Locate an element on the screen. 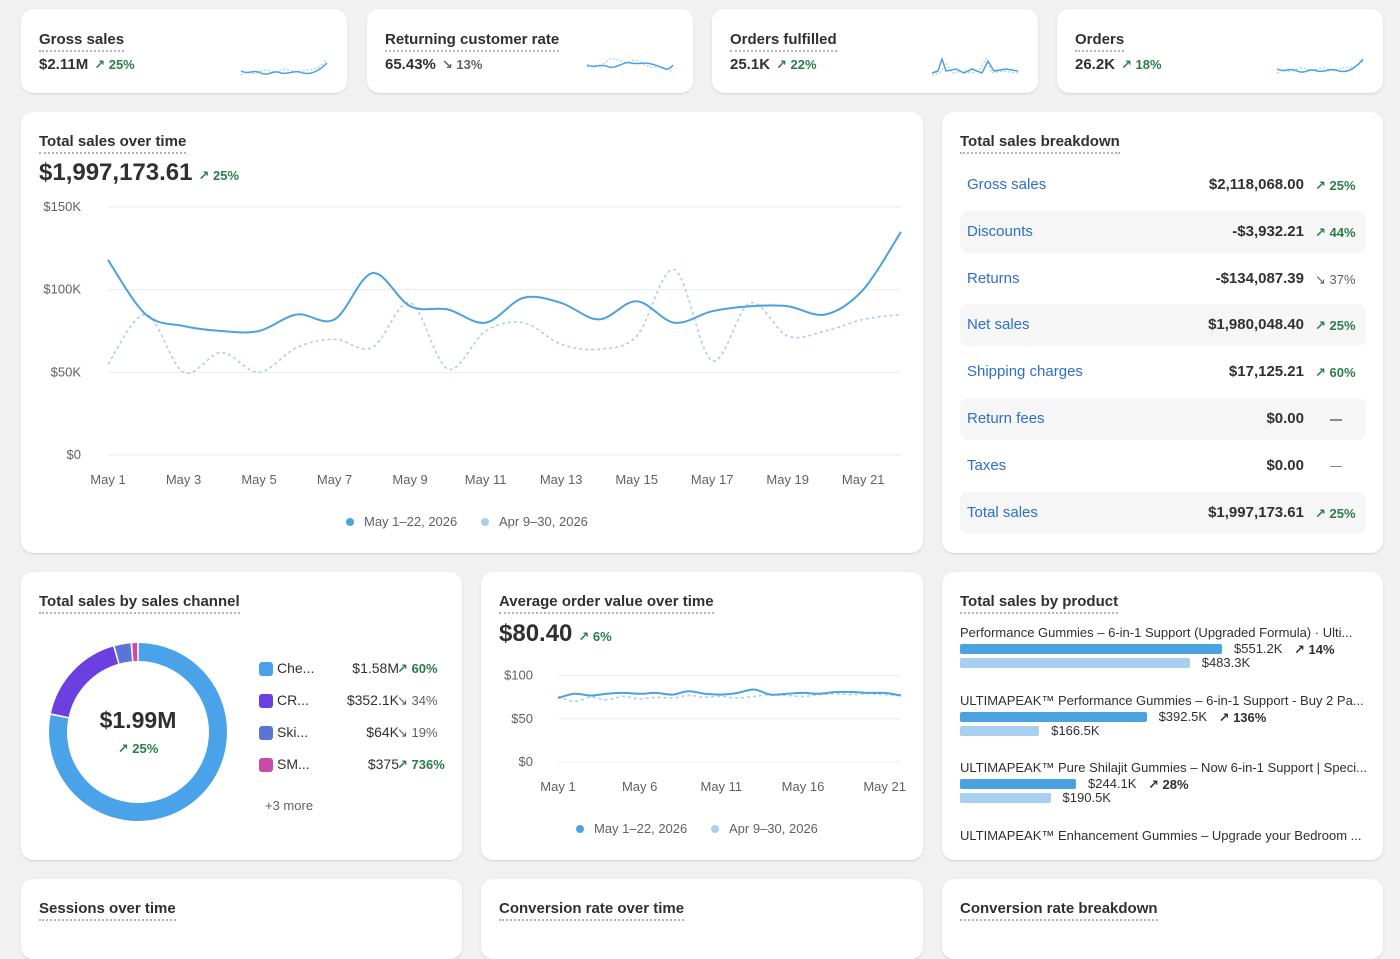 This screenshot has height=959, width=1400. x-tick-label: May 6 is located at coordinates (639, 786).